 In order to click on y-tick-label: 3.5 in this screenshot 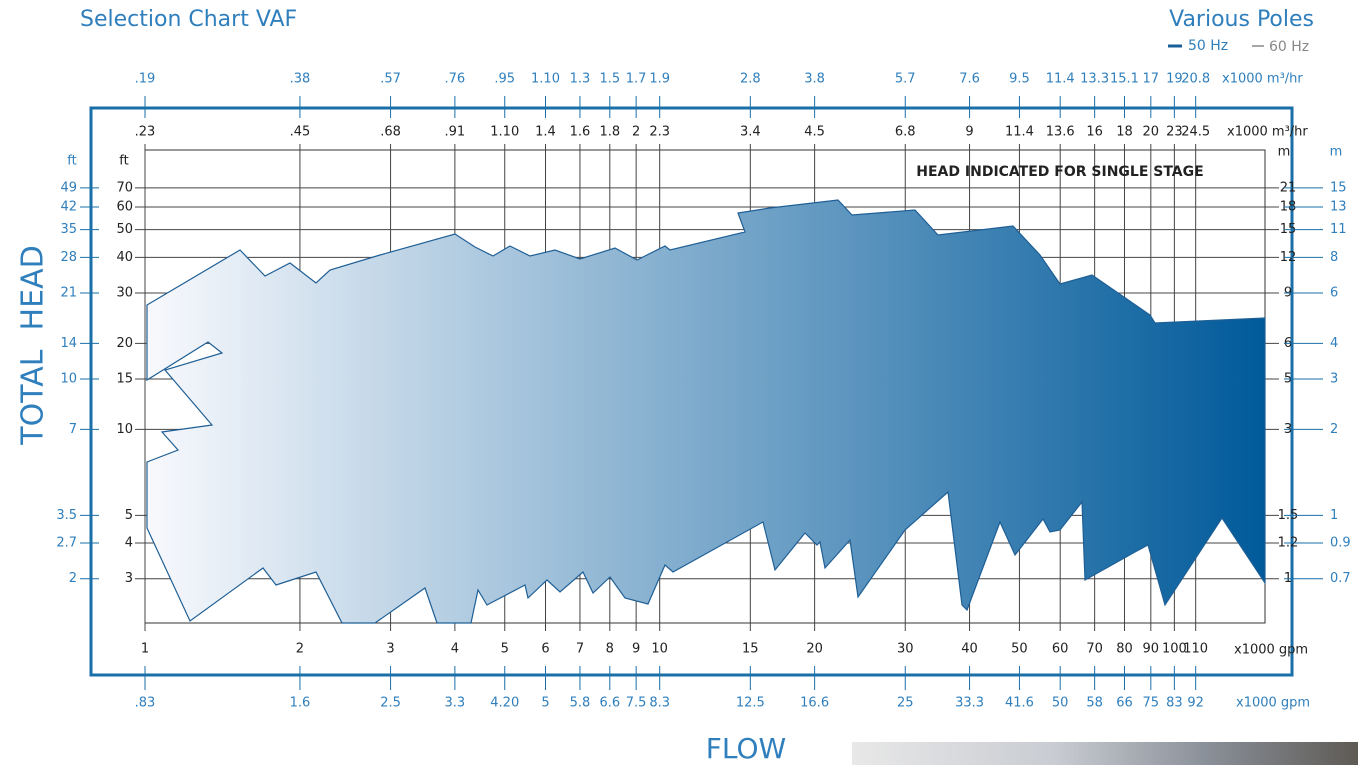, I will do `click(66, 515)`.